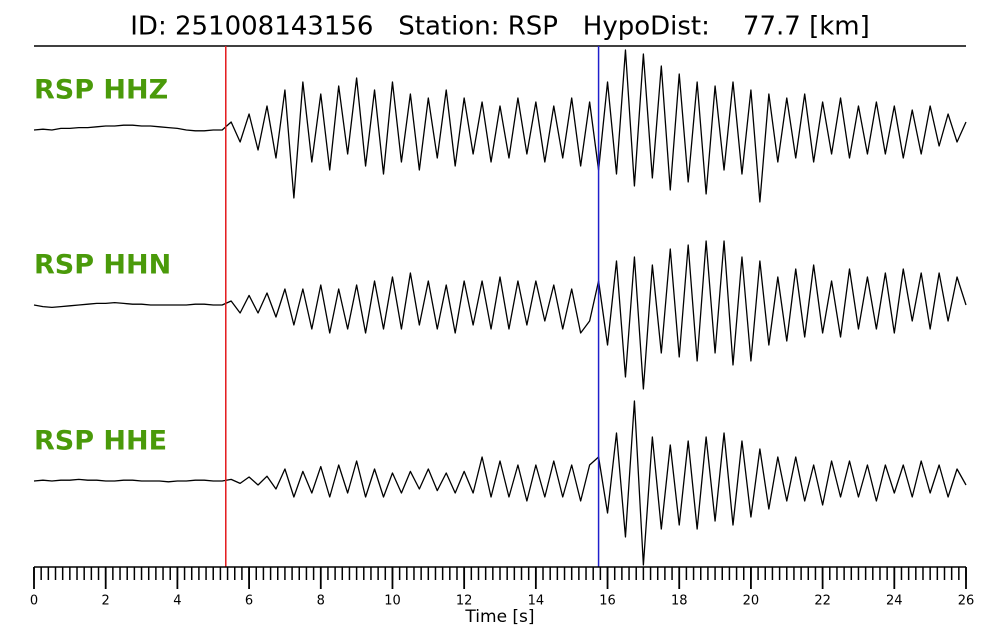  Describe the element at coordinates (499, 617) in the screenshot. I see `x-axis-label: Time [s]` at that location.